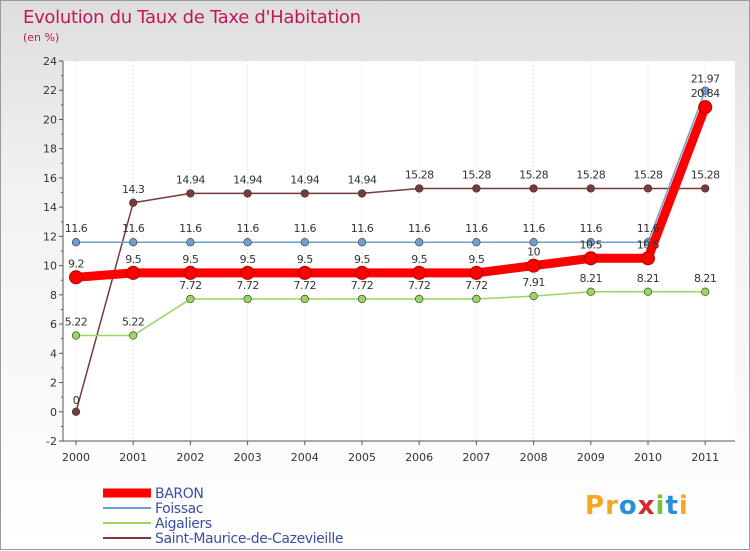 Image resolution: width=750 pixels, height=551 pixels. What do you see at coordinates (41, 37) in the screenshot?
I see `chart-subtitle: (en %)` at bounding box center [41, 37].